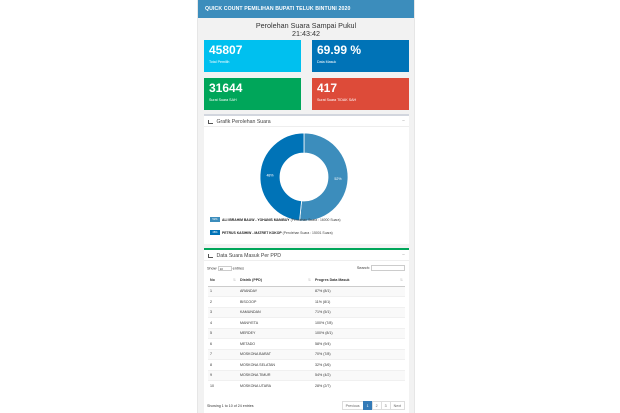 Image resolution: width=620 pixels, height=413 pixels. Describe the element at coordinates (223, 322) in the screenshot. I see `cell-no: 4` at that location.